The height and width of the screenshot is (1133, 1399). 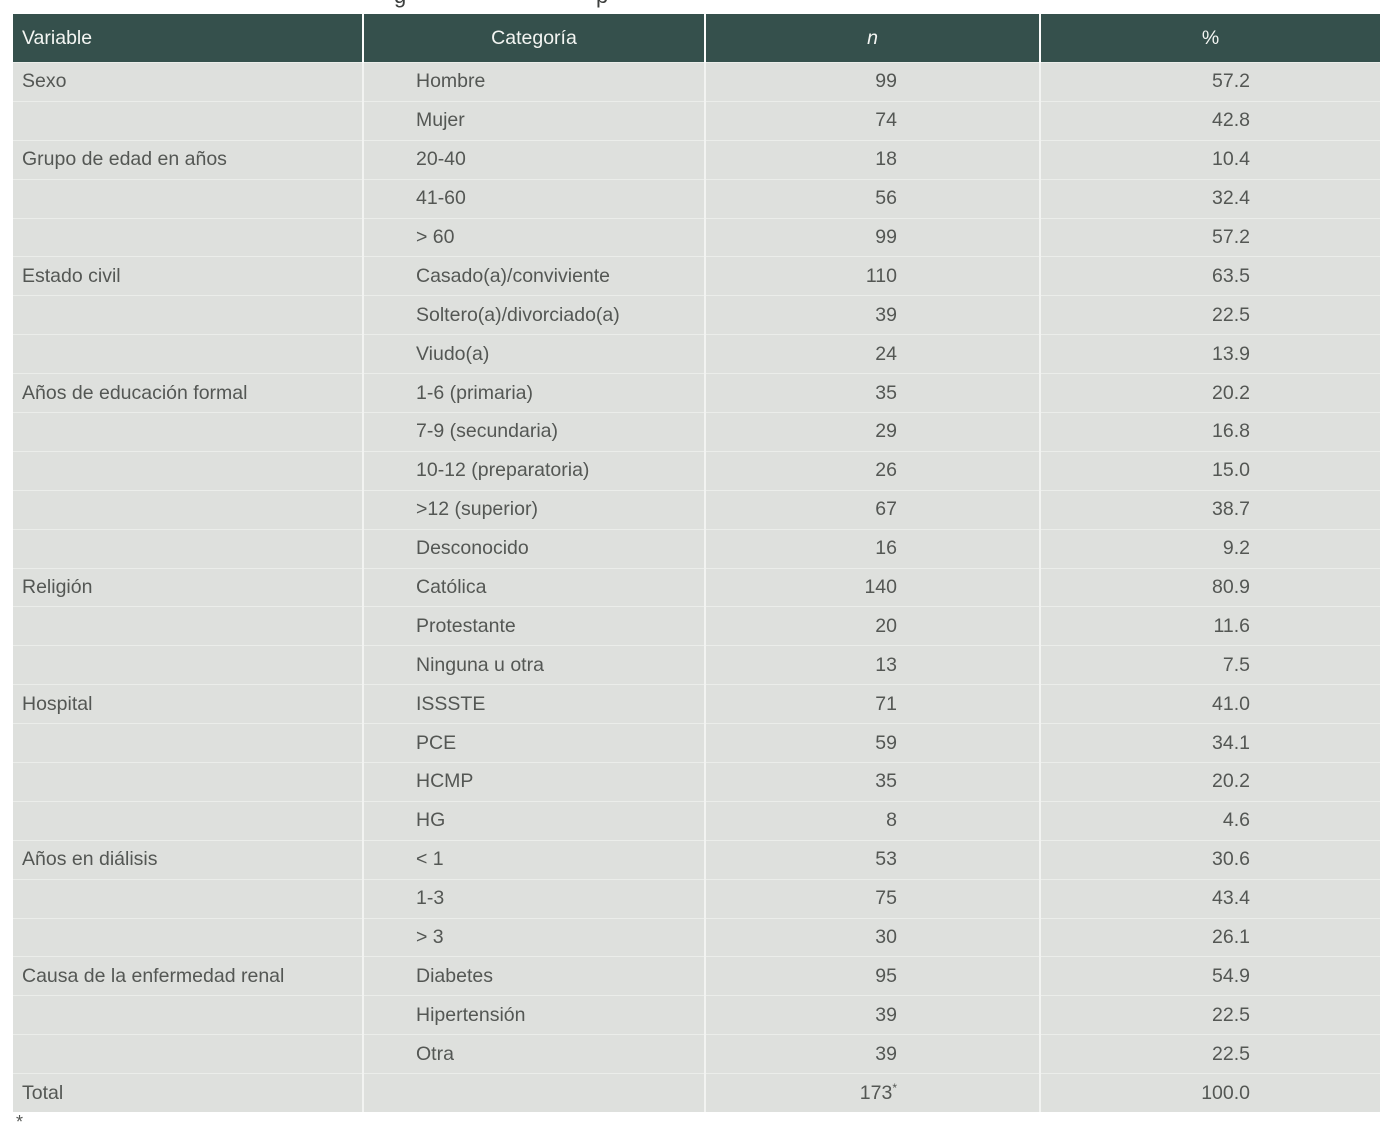 What do you see at coordinates (872, 470) in the screenshot?
I see `n-cell: 26` at bounding box center [872, 470].